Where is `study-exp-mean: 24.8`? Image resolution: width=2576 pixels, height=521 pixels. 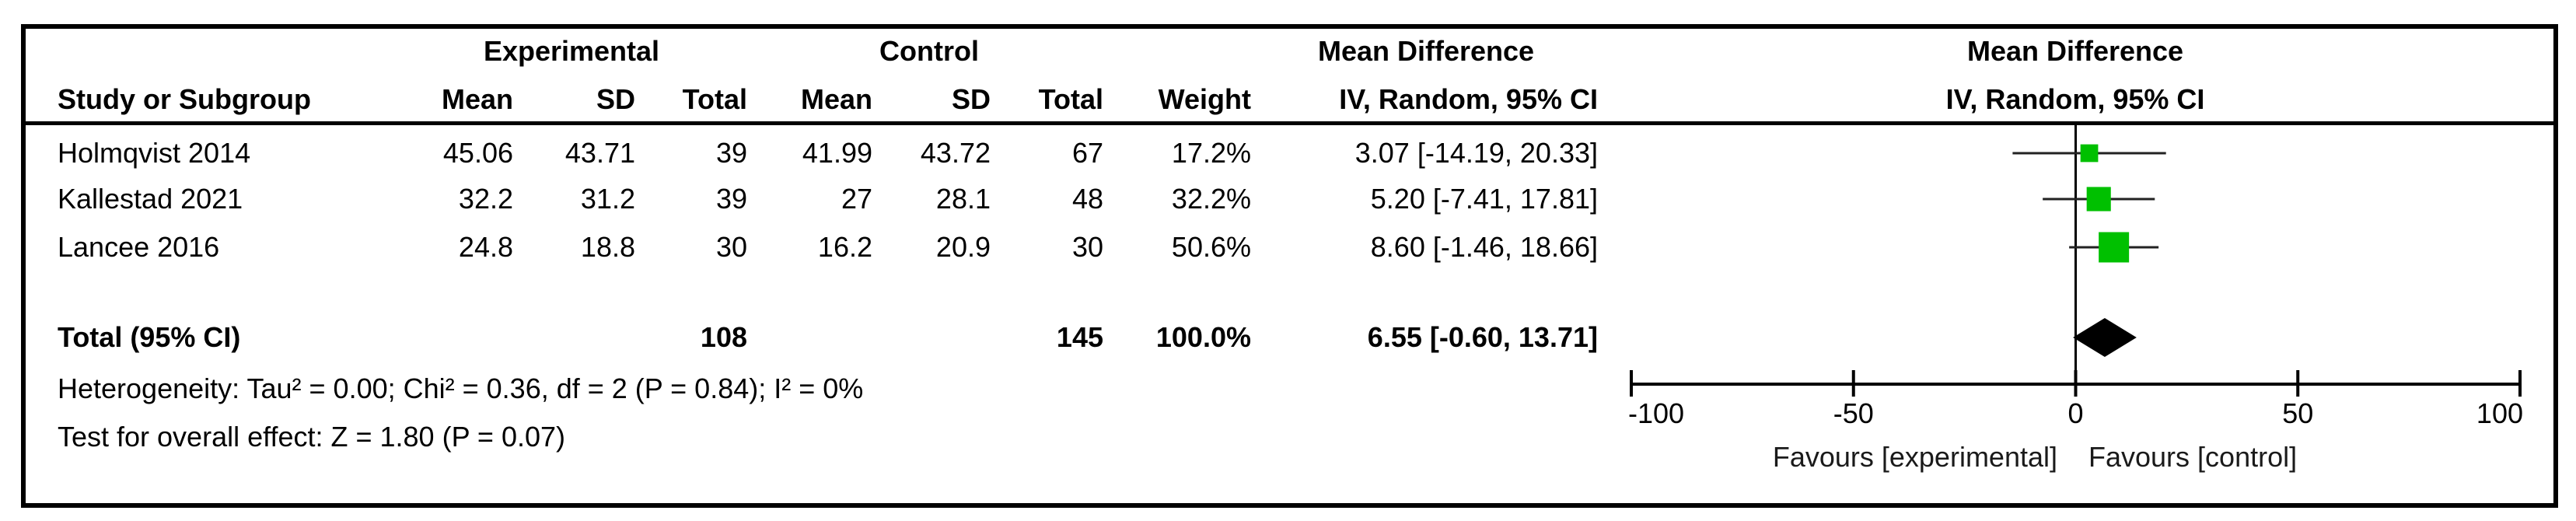 study-exp-mean: 24.8 is located at coordinates (485, 247).